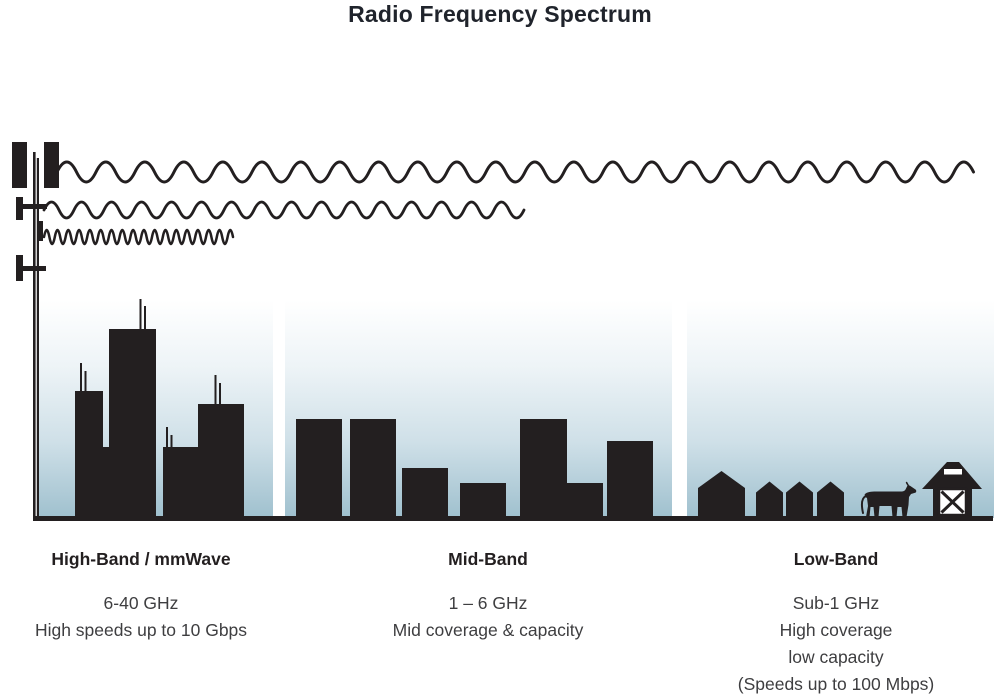 This screenshot has height=700, width=1000. I want to click on rural-houses-icon, so click(771, 494).